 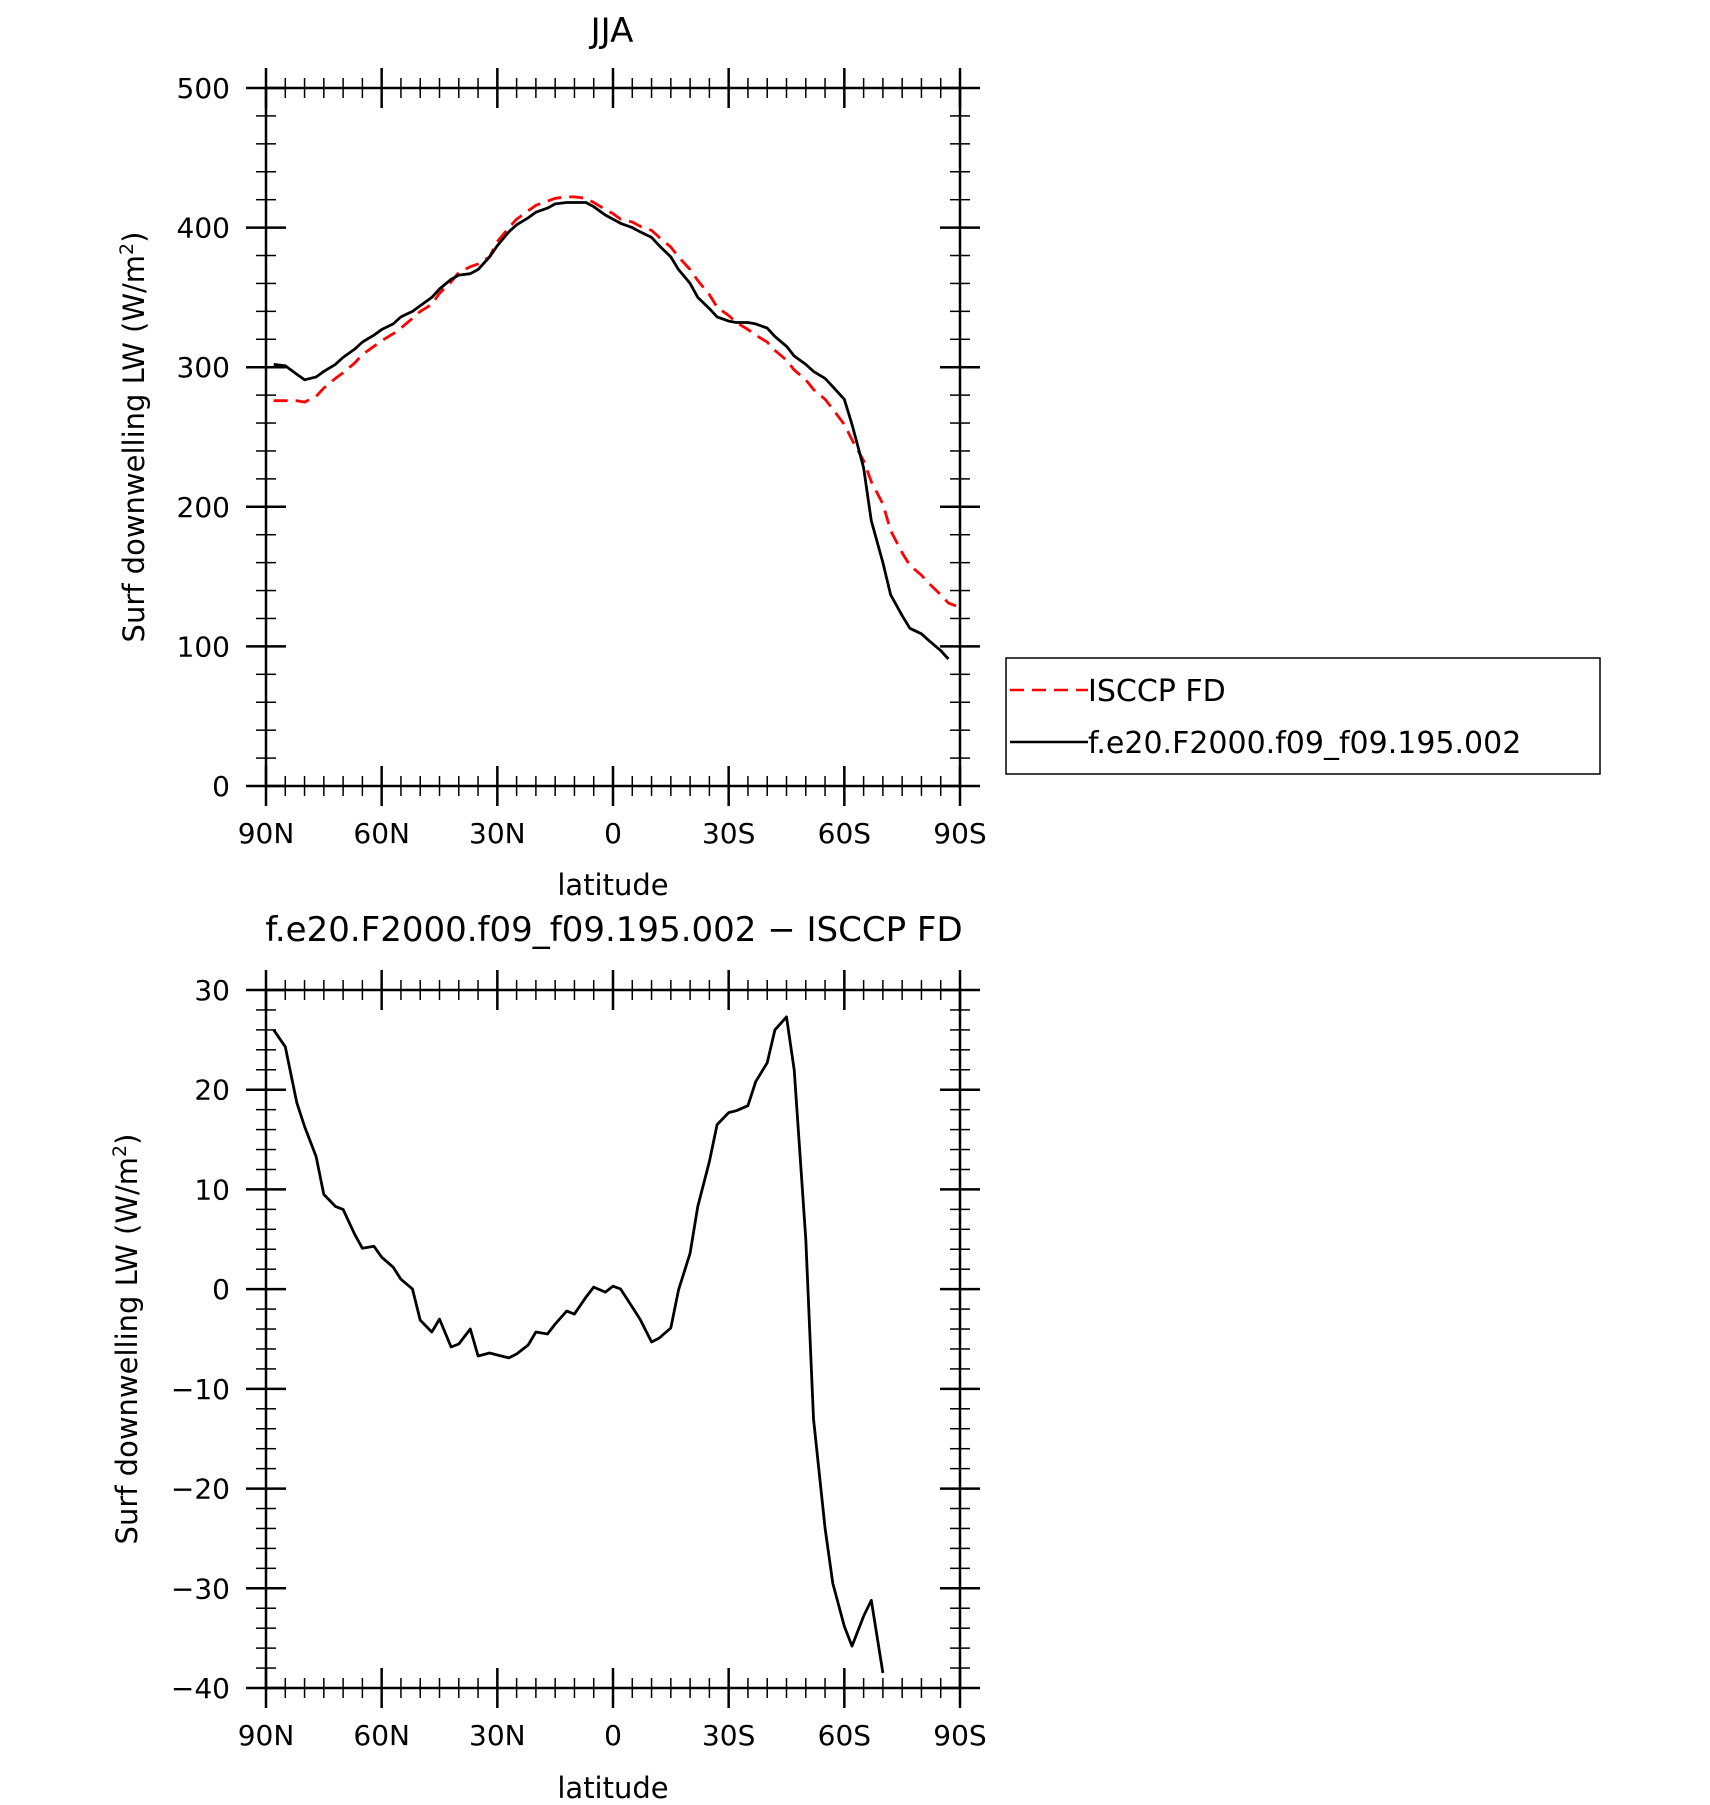 What do you see at coordinates (221, 1289) in the screenshot?
I see `bottom-y-tick-label: 0` at bounding box center [221, 1289].